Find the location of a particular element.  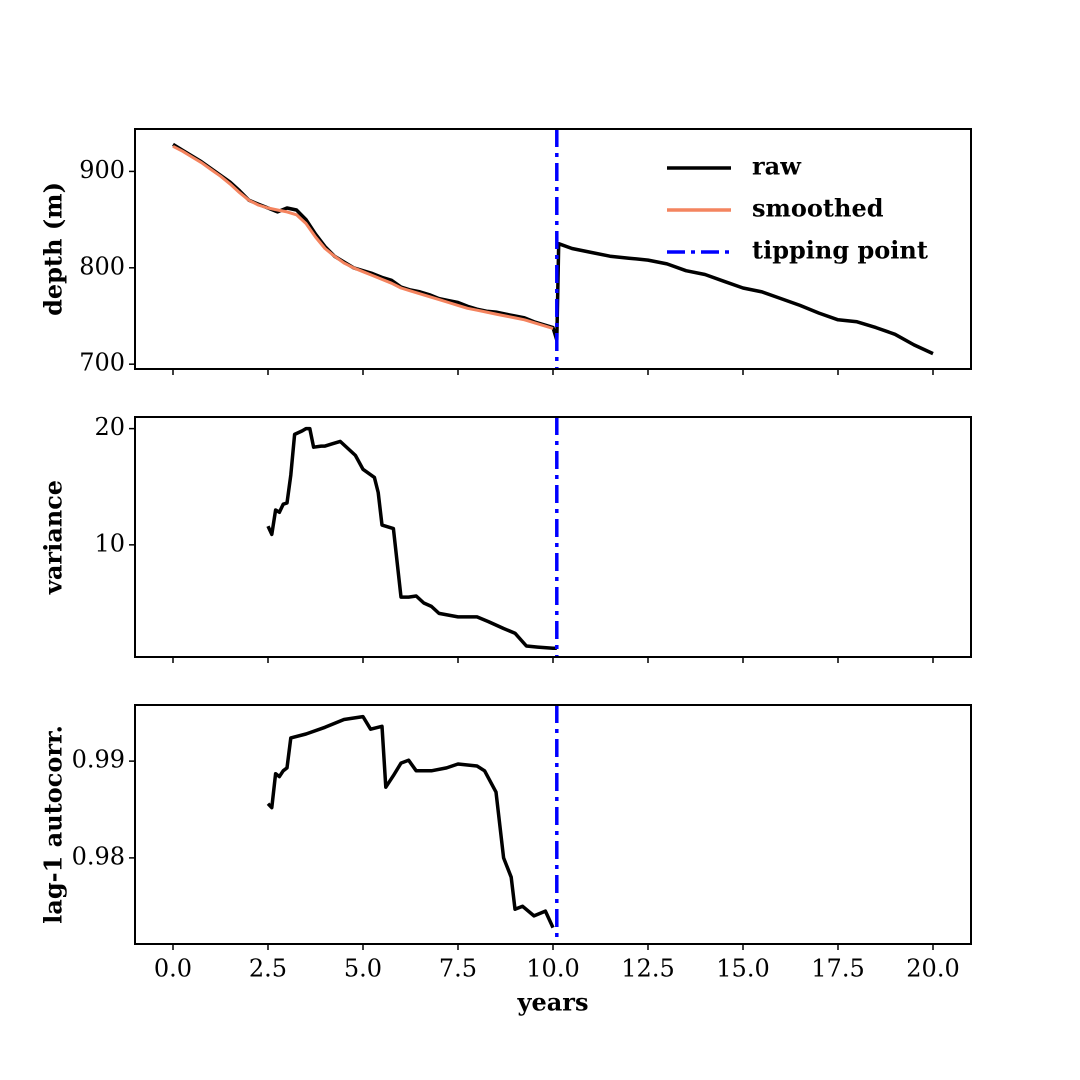

y-axis-label: variance is located at coordinates (53, 537).